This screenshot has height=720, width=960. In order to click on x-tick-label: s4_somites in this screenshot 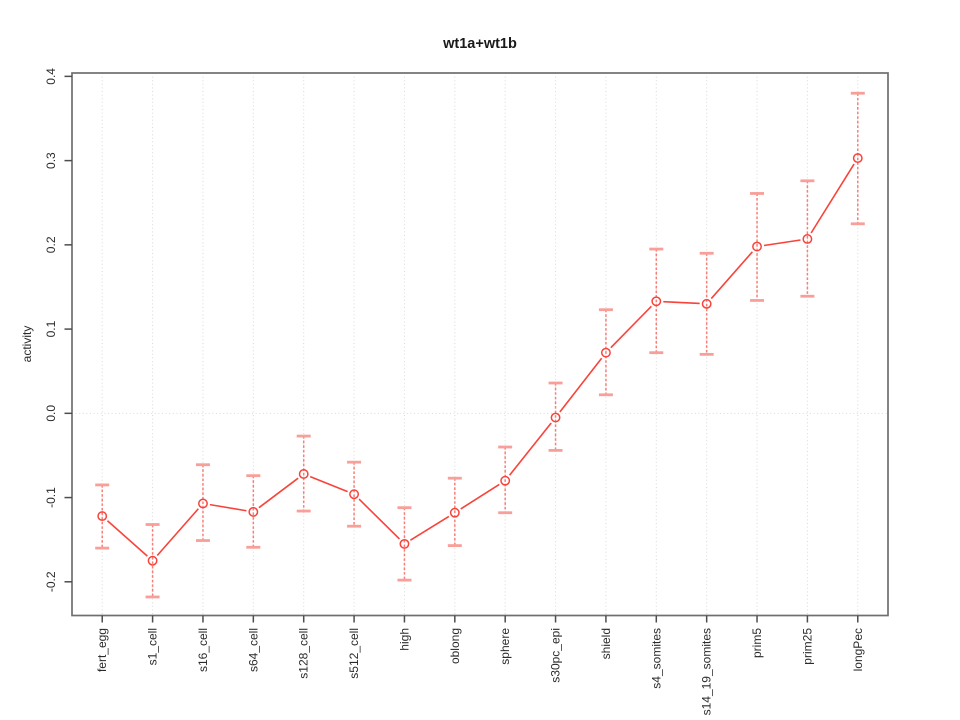, I will do `click(656, 658)`.